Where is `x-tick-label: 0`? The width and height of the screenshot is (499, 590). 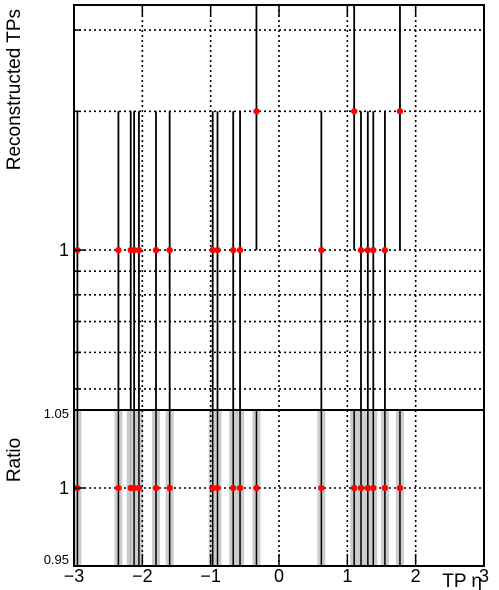 x-tick-label: 0 is located at coordinates (279, 576).